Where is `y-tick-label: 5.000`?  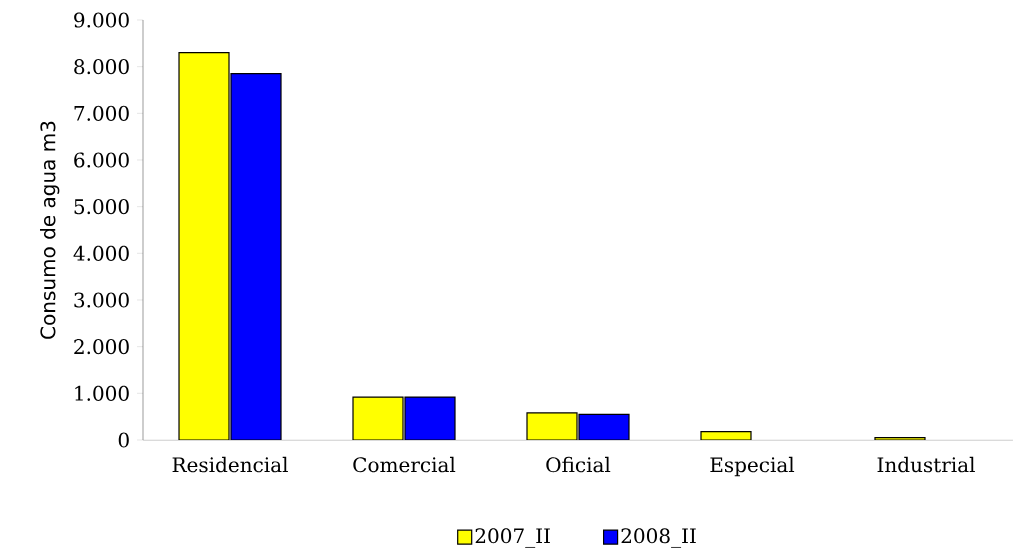
y-tick-label: 5.000 is located at coordinates (101, 207).